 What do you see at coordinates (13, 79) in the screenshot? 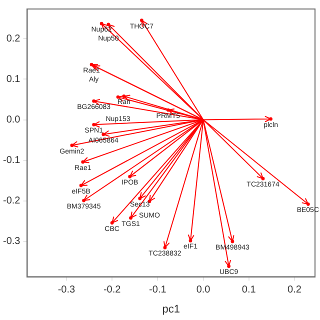
I see `y-tick-label: 0.1` at bounding box center [13, 79].